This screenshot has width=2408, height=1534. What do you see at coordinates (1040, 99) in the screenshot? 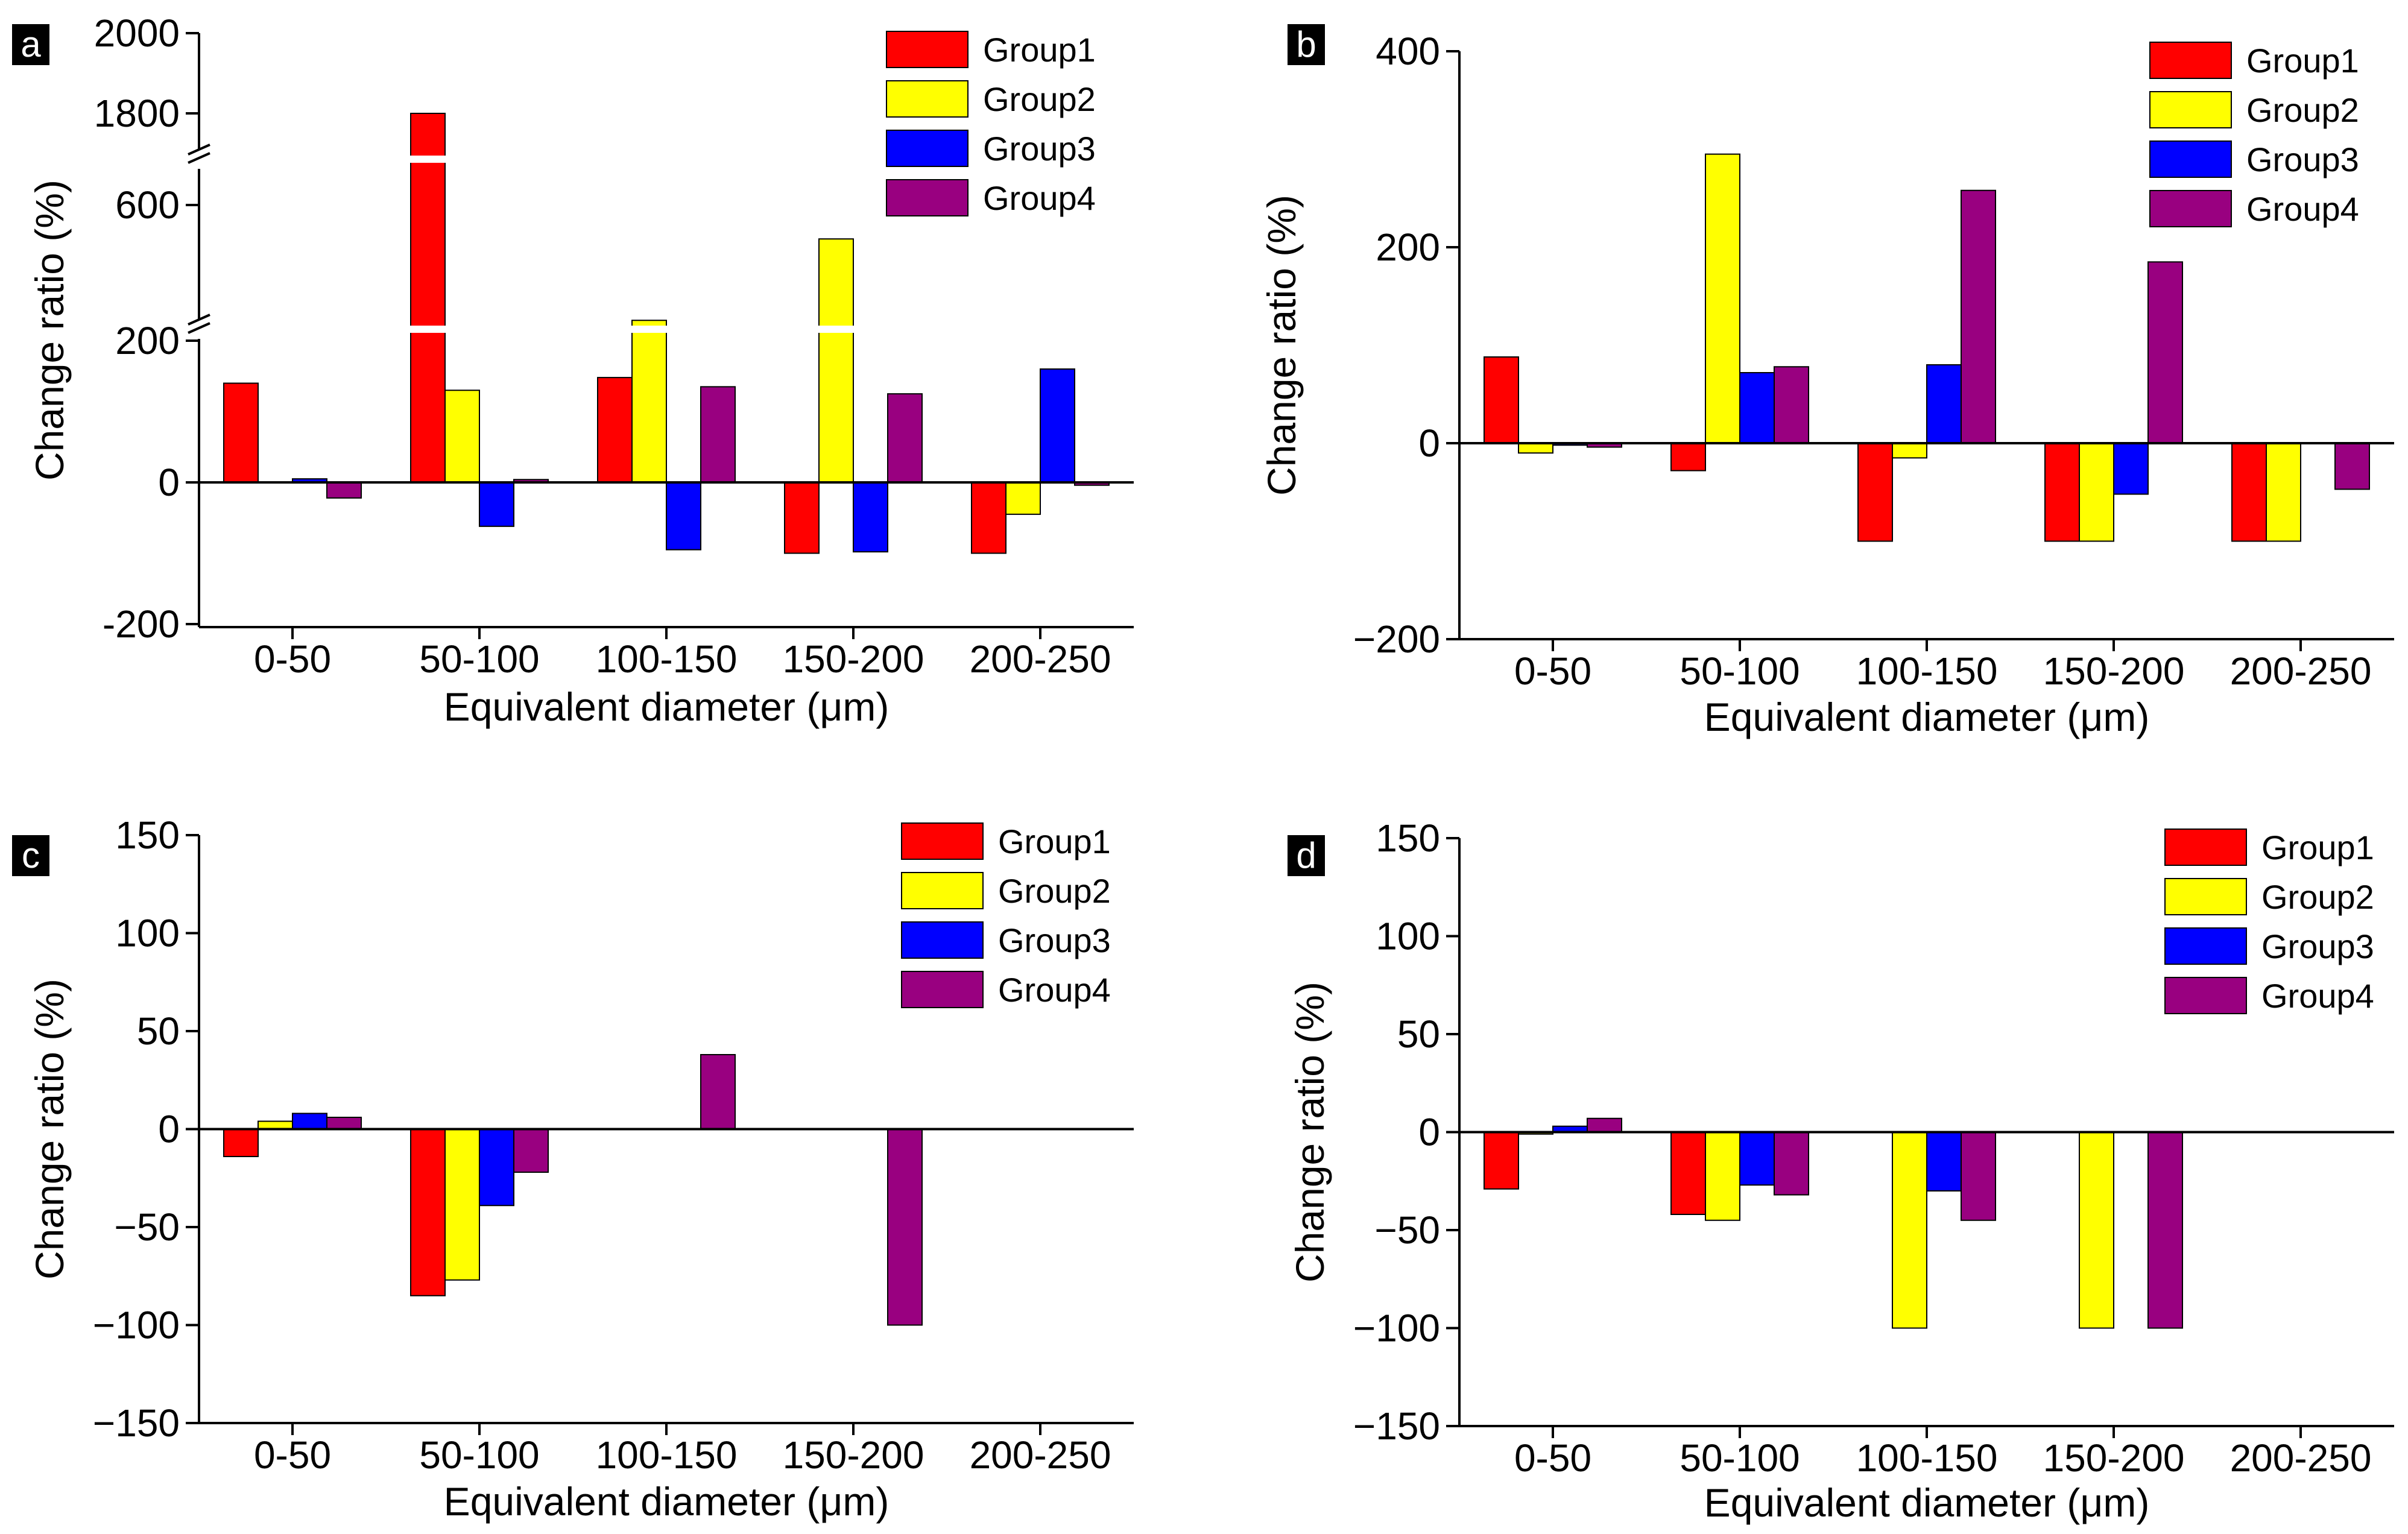
I see `legend-label-group2: Group2` at bounding box center [1040, 99].